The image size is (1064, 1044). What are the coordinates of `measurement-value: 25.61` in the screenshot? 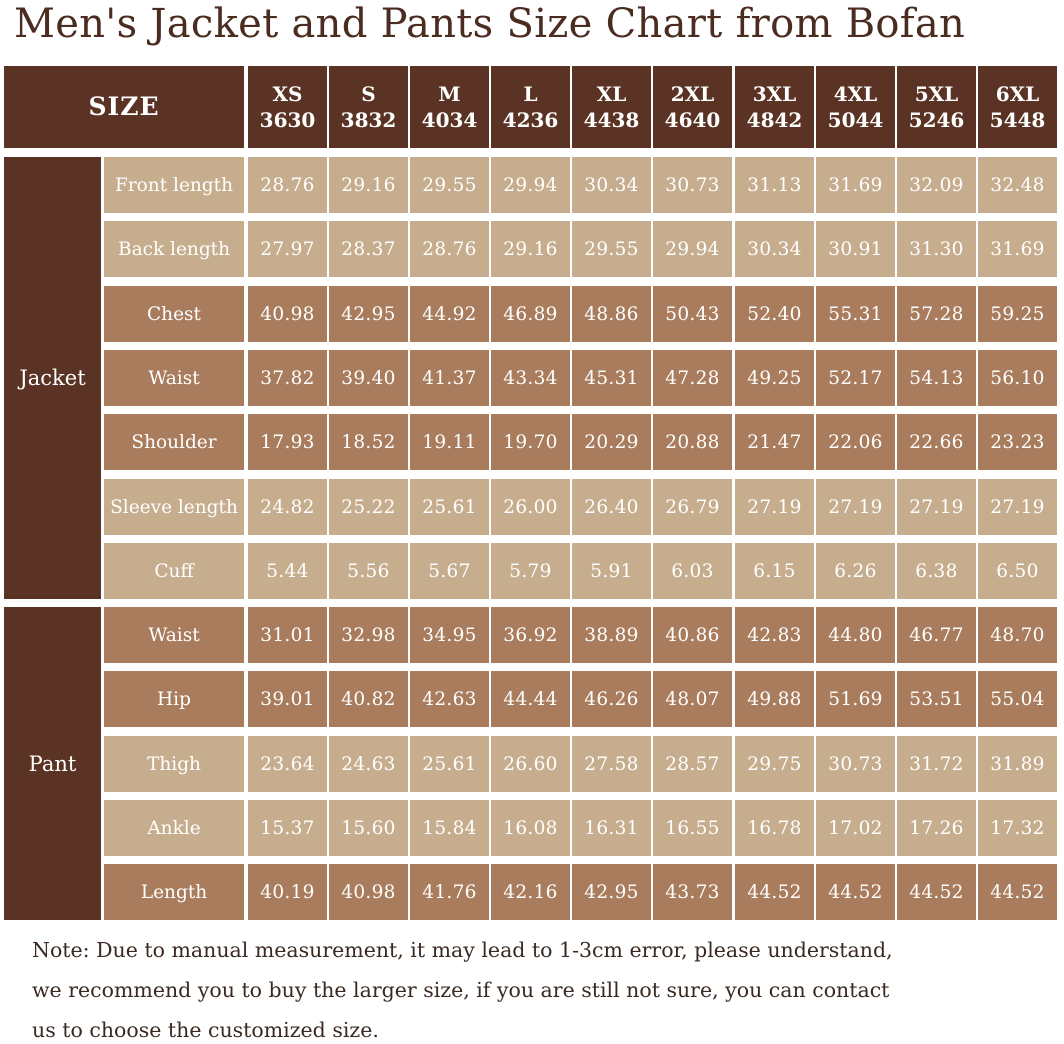 It's located at (449, 764).